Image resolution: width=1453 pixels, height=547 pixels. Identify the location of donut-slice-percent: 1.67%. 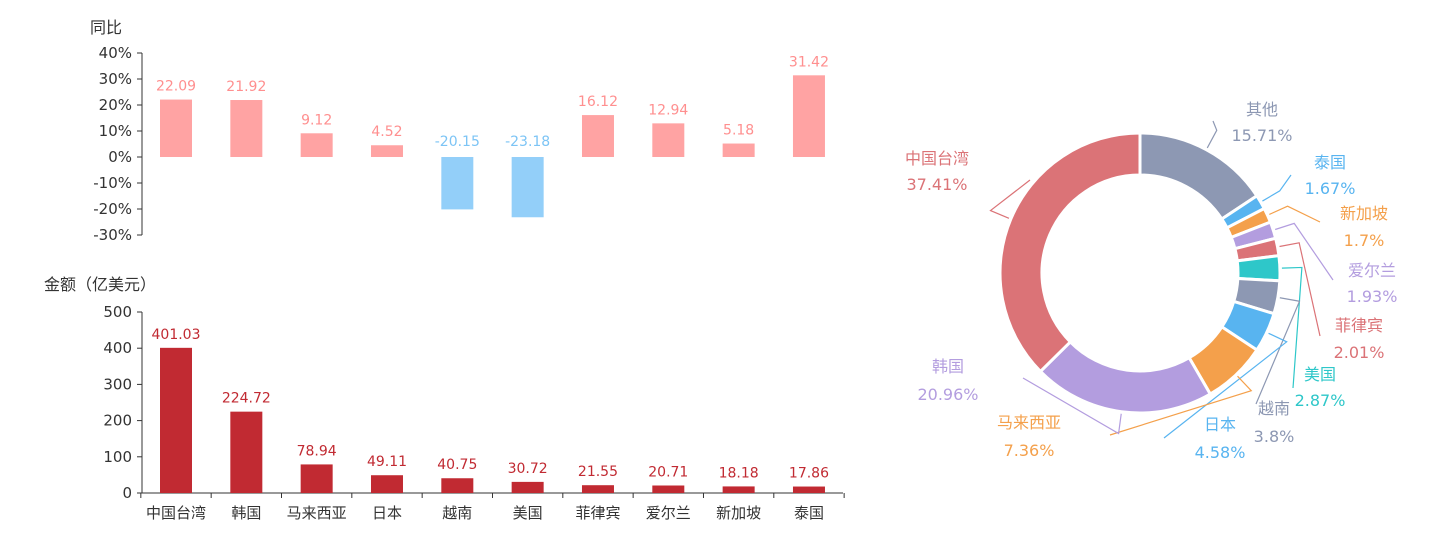
(1330, 188).